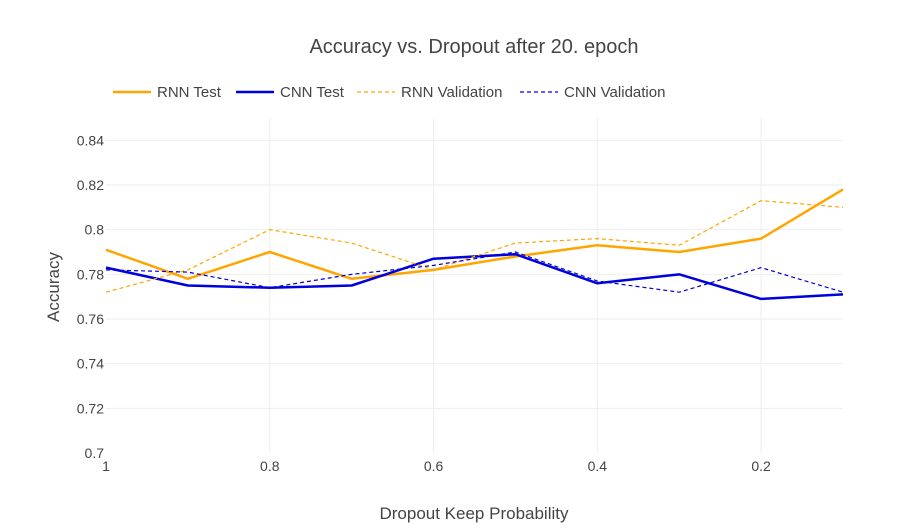 This screenshot has height=532, width=903. What do you see at coordinates (106, 466) in the screenshot?
I see `x-tick-label: 1` at bounding box center [106, 466].